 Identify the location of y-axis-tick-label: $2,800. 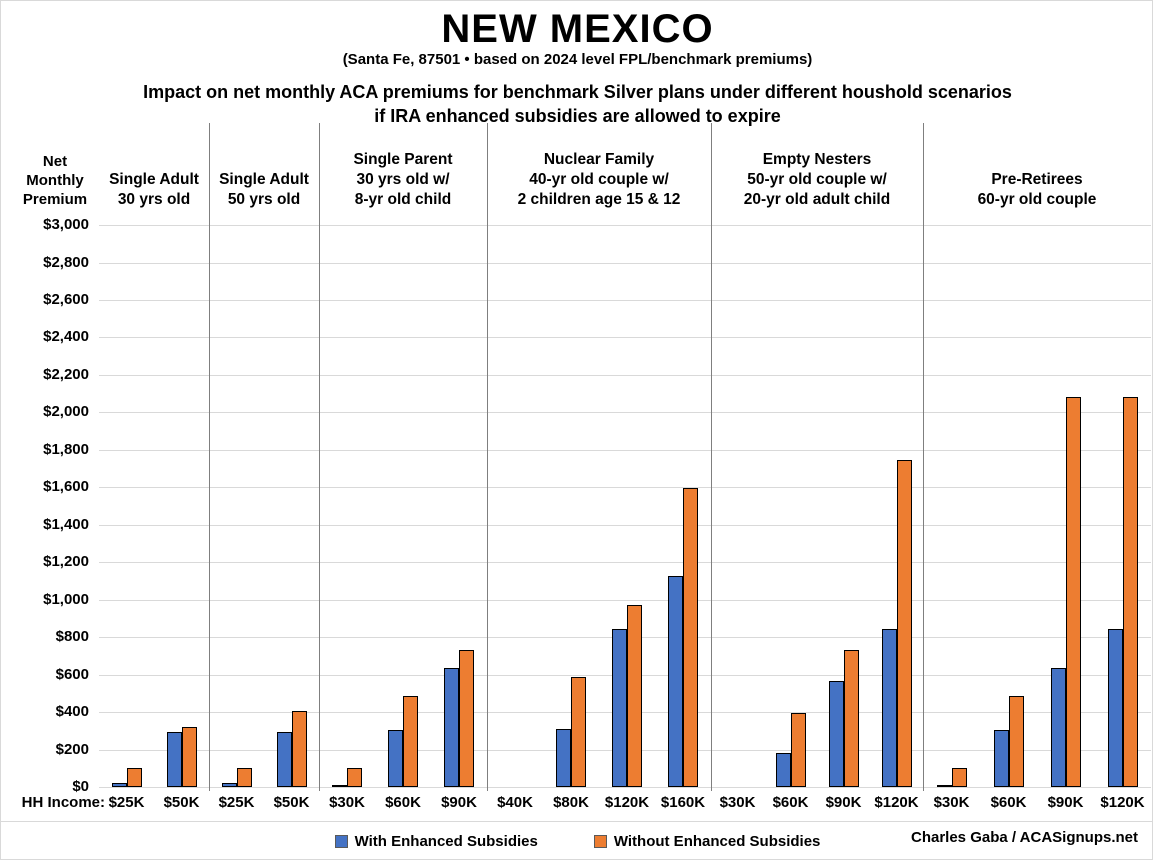
(66, 262).